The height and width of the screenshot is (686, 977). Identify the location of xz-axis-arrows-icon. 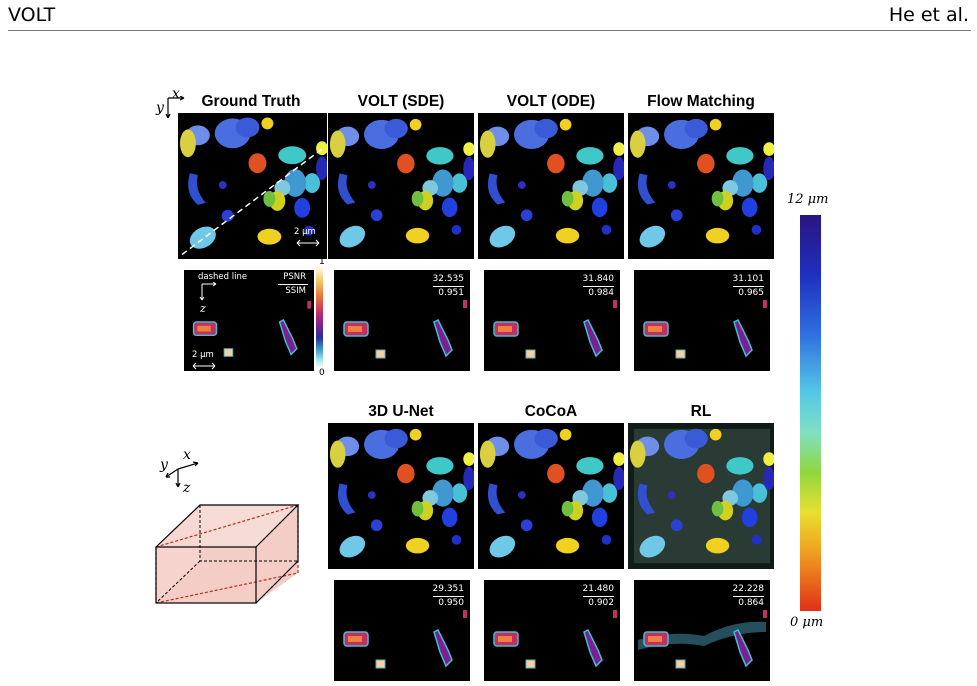
(208, 291).